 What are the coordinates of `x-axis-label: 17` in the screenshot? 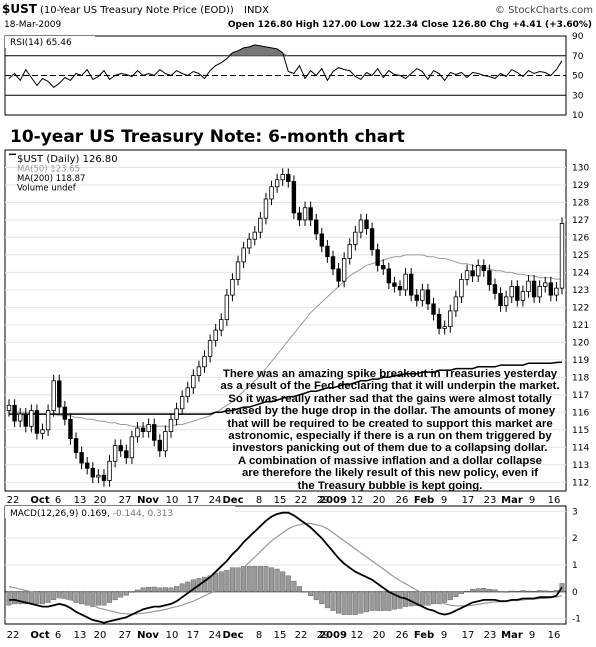 It's located at (193, 500).